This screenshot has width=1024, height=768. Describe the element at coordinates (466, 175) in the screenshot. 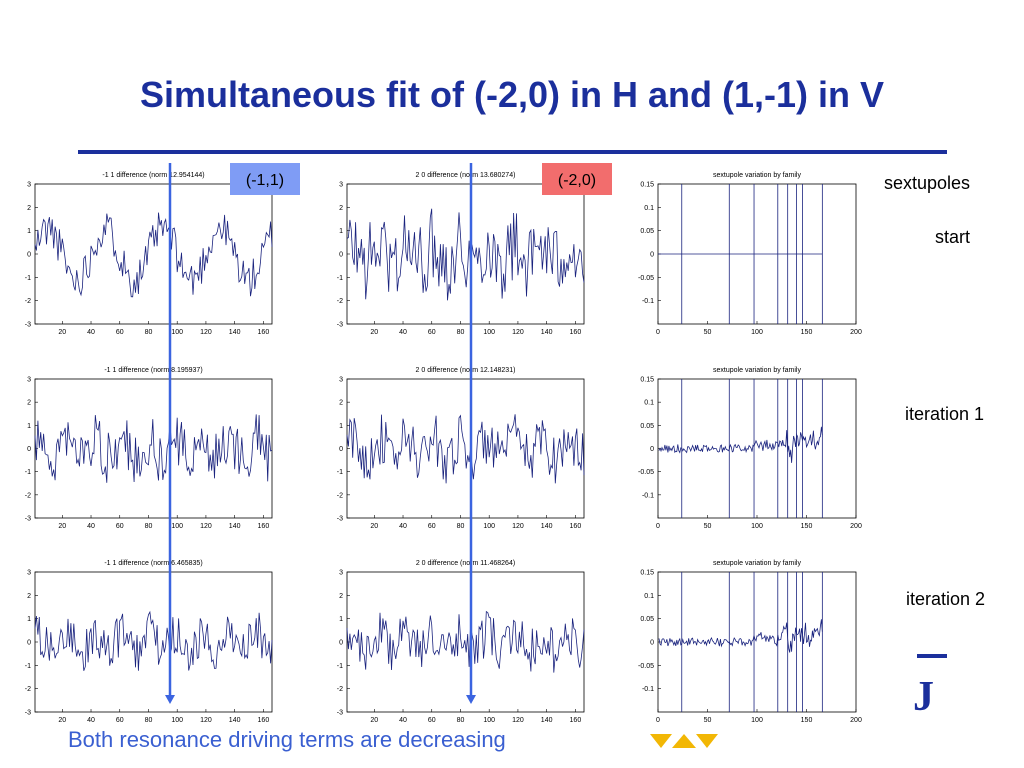

I see `chart-title: 2 0 difference (norm 13.680274)` at that location.